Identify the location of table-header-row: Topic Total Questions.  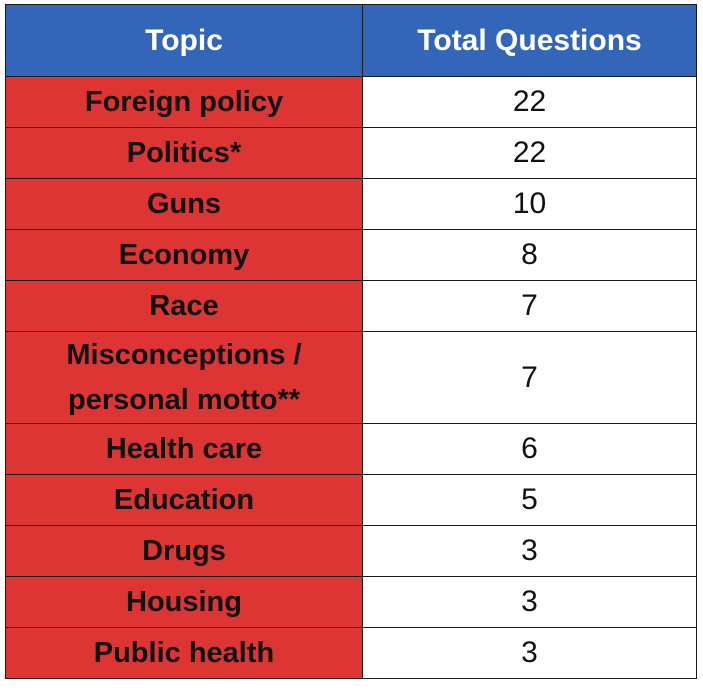
(351, 40).